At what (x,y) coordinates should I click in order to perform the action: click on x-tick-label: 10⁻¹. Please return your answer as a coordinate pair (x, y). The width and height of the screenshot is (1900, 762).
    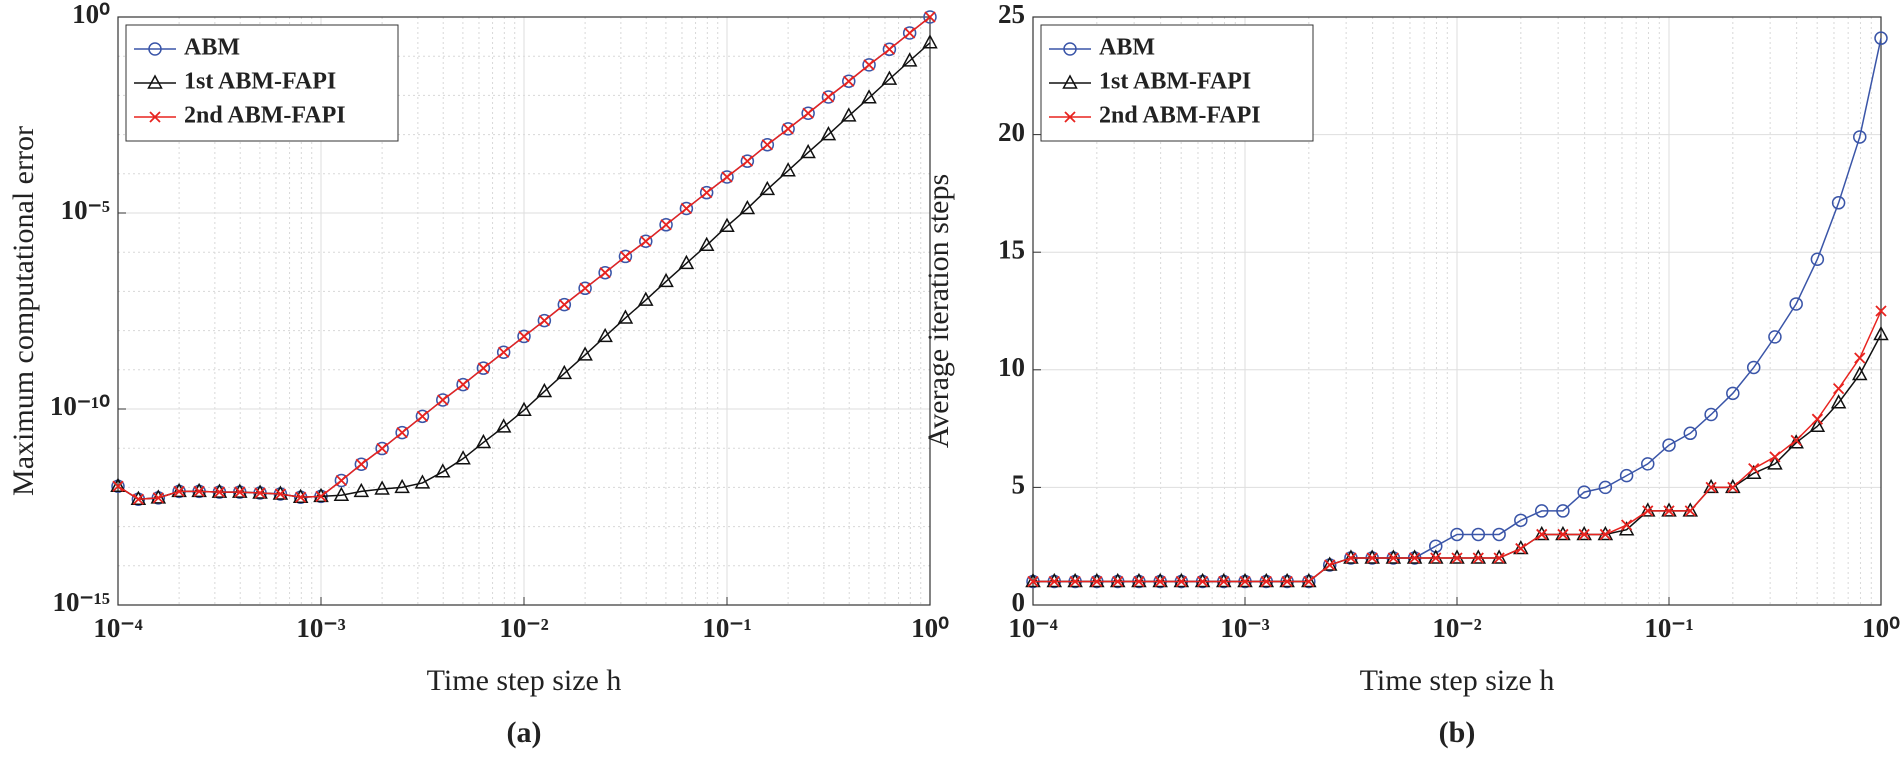
    Looking at the image, I should click on (1668, 628).